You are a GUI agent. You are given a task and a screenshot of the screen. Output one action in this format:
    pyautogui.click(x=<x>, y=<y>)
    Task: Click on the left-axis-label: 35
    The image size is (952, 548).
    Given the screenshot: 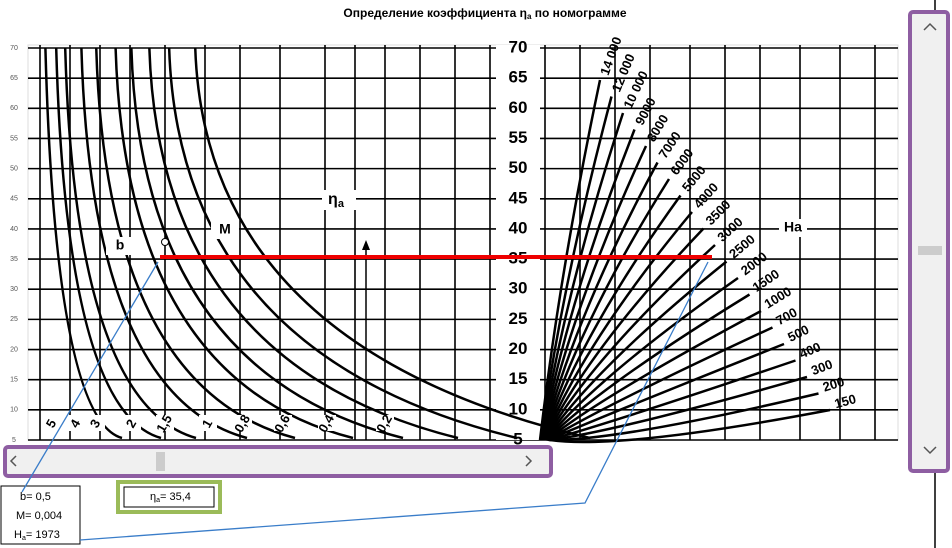 What is the action you would take?
    pyautogui.click(x=14, y=259)
    